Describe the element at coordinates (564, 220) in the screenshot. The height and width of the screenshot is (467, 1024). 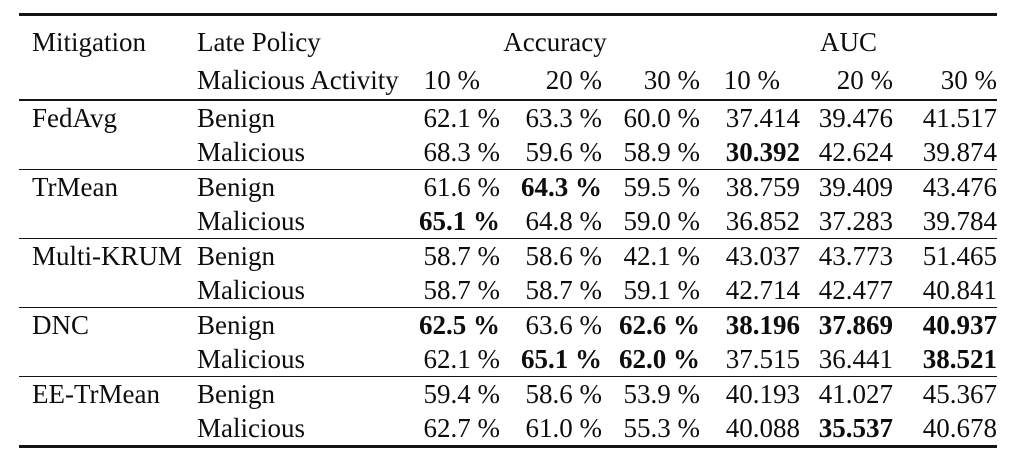
I see `value-cell: 64.8 %` at that location.